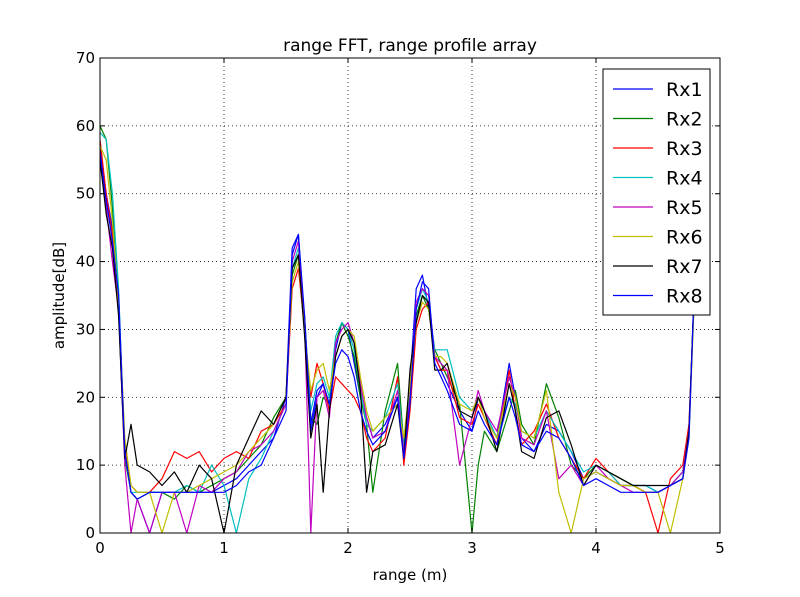 Image resolution: width=800 pixels, height=597 pixels. I want to click on y-tick-label: 70, so click(85, 58).